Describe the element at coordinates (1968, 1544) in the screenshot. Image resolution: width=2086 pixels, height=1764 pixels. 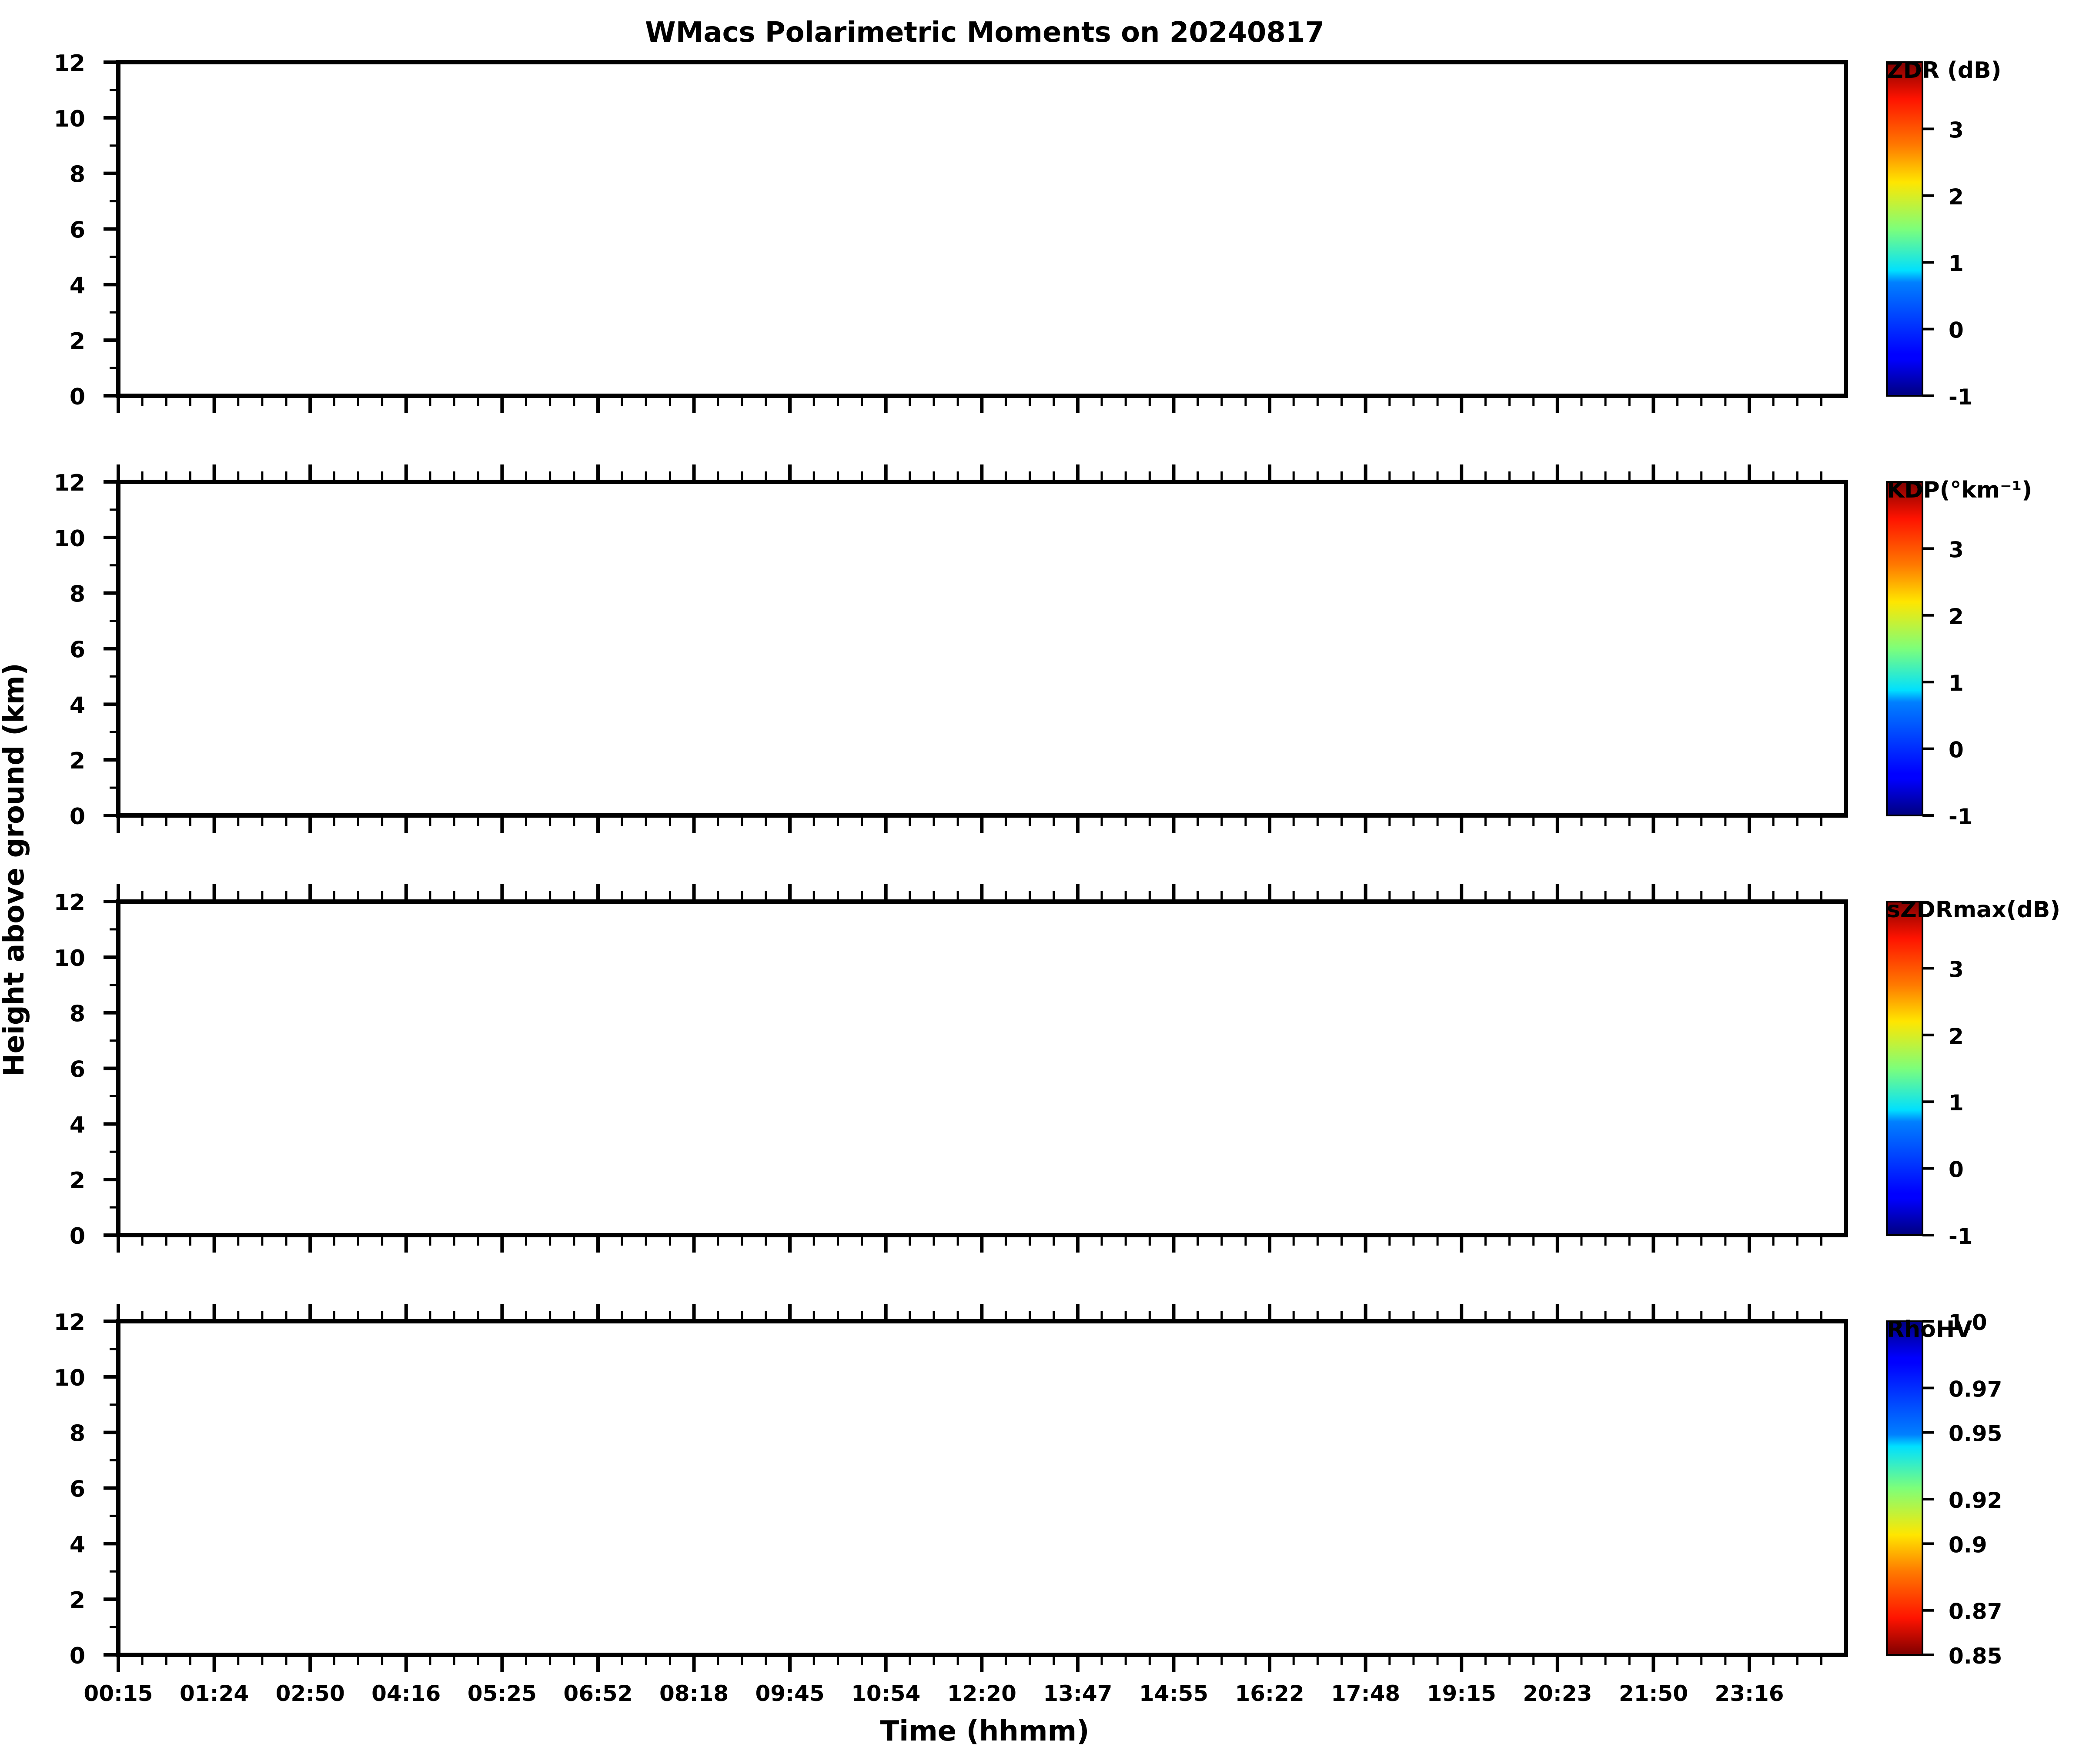
I see `colorbar-tick-label: 0.9` at that location.